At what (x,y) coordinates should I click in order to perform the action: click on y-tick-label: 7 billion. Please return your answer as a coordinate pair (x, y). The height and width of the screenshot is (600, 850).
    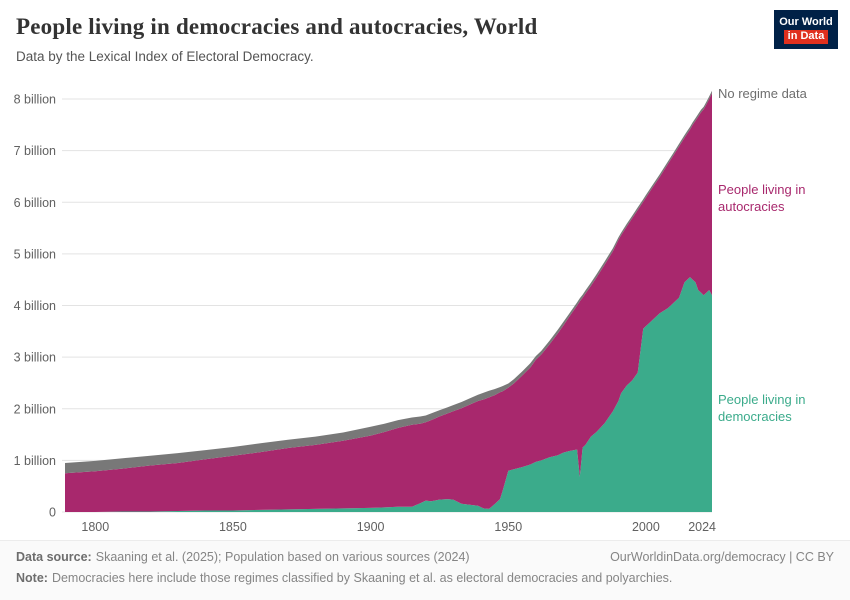
    Looking at the image, I should click on (35, 151).